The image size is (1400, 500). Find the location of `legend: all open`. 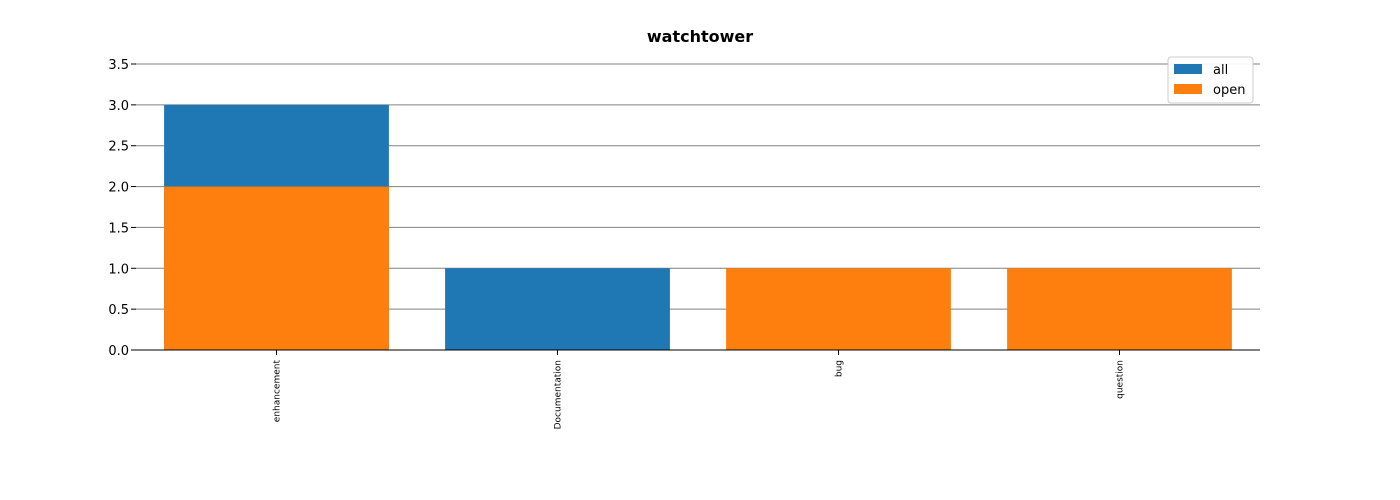

legend: all open is located at coordinates (1210, 80).